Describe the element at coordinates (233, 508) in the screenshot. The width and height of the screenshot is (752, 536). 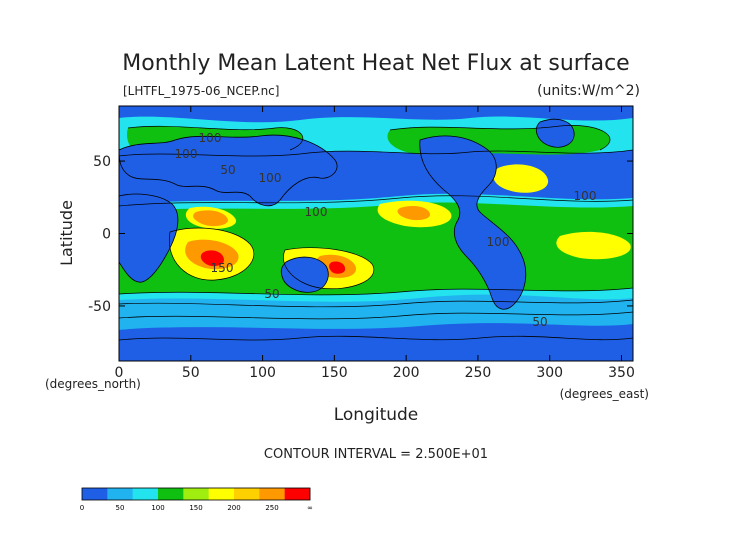
I see `colorbar-label: 200` at that location.